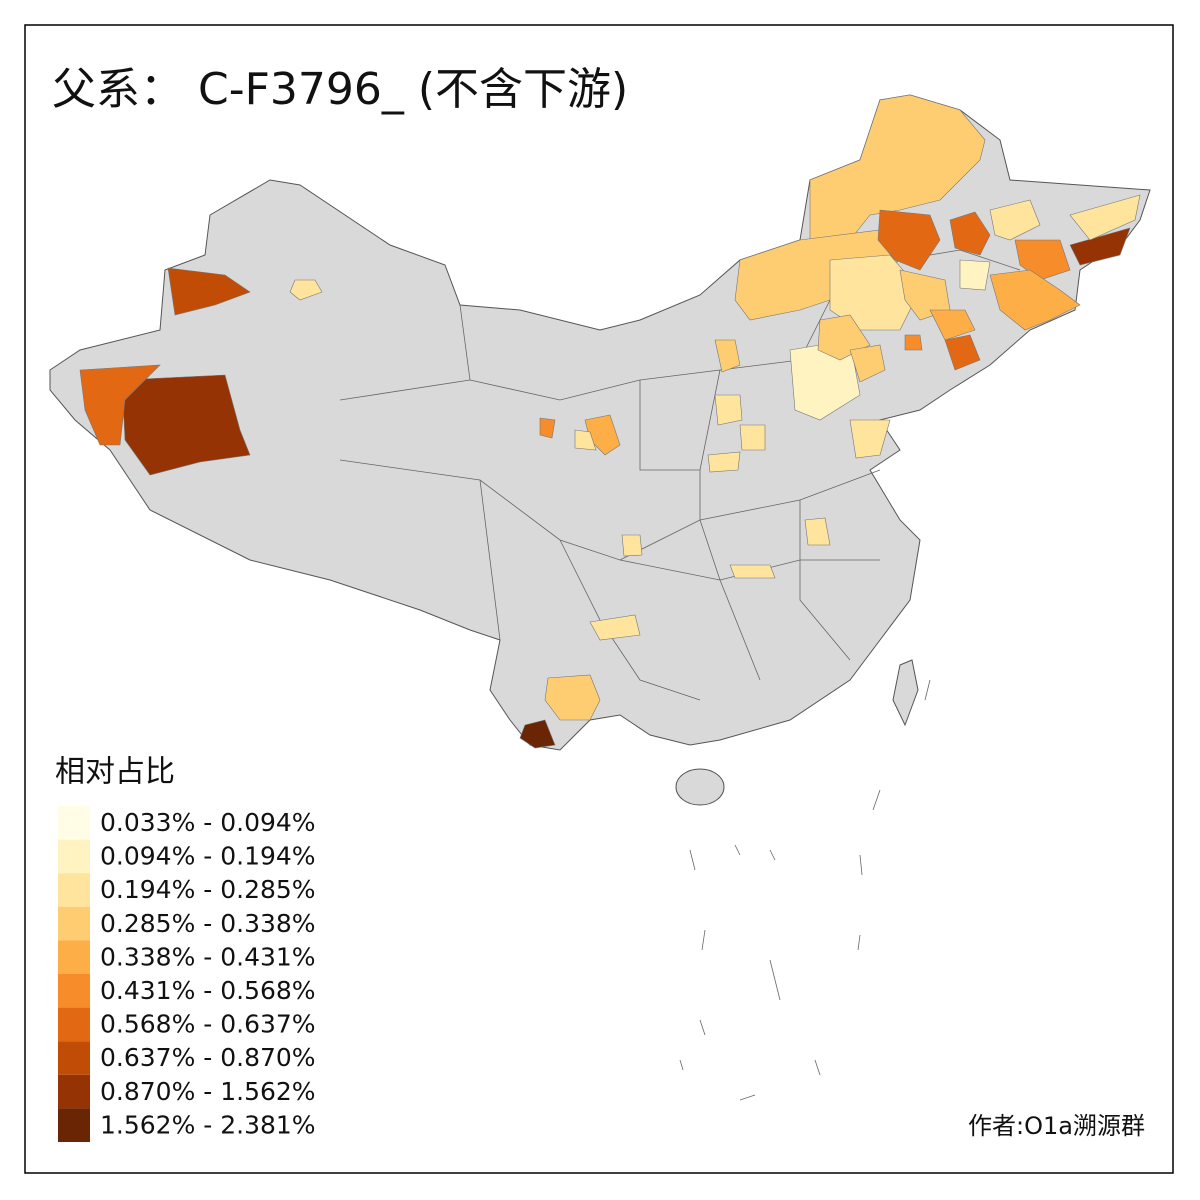  I want to click on legend-label: 0.285% - 0.338%, so click(208, 923).